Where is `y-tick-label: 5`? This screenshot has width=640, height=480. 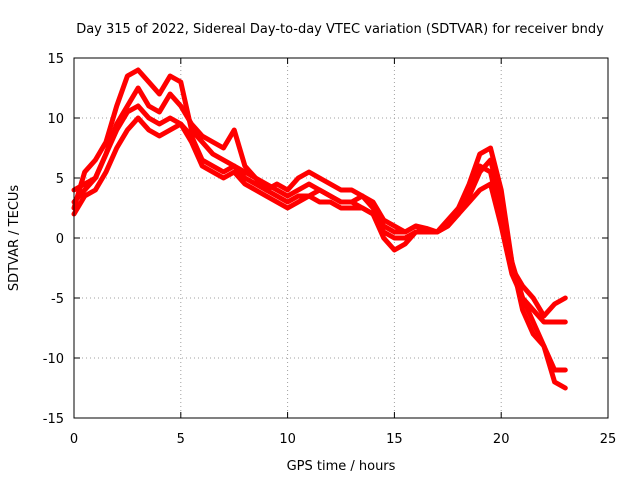
y-tick-label: 5 is located at coordinates (60, 179).